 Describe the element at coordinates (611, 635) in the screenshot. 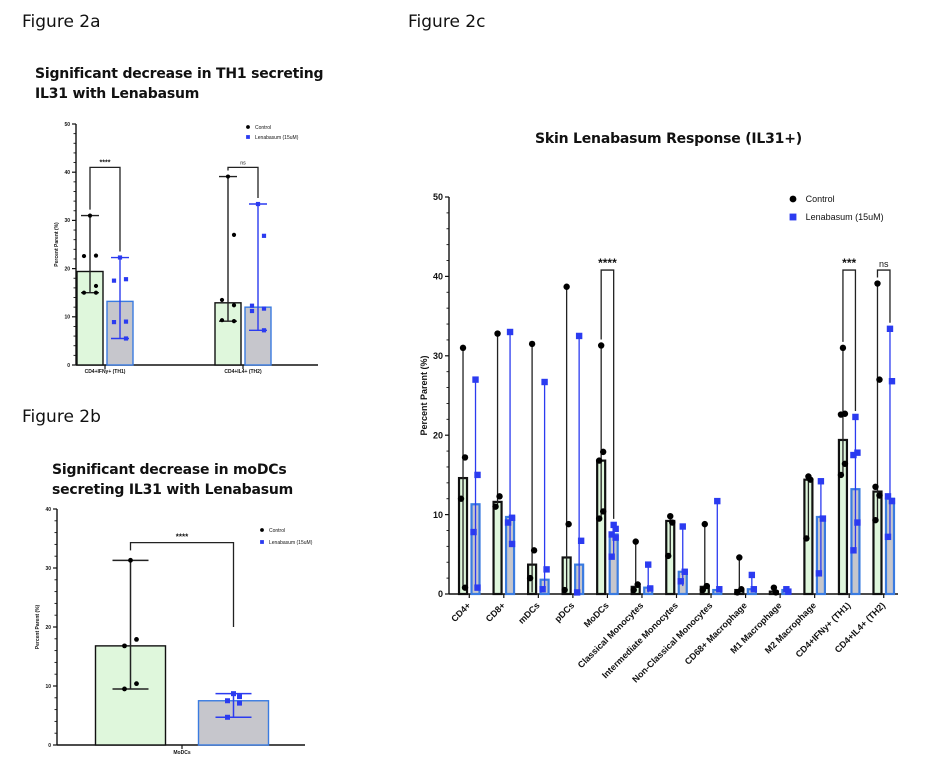

I see `x-category-label: Classical Monocytes` at that location.